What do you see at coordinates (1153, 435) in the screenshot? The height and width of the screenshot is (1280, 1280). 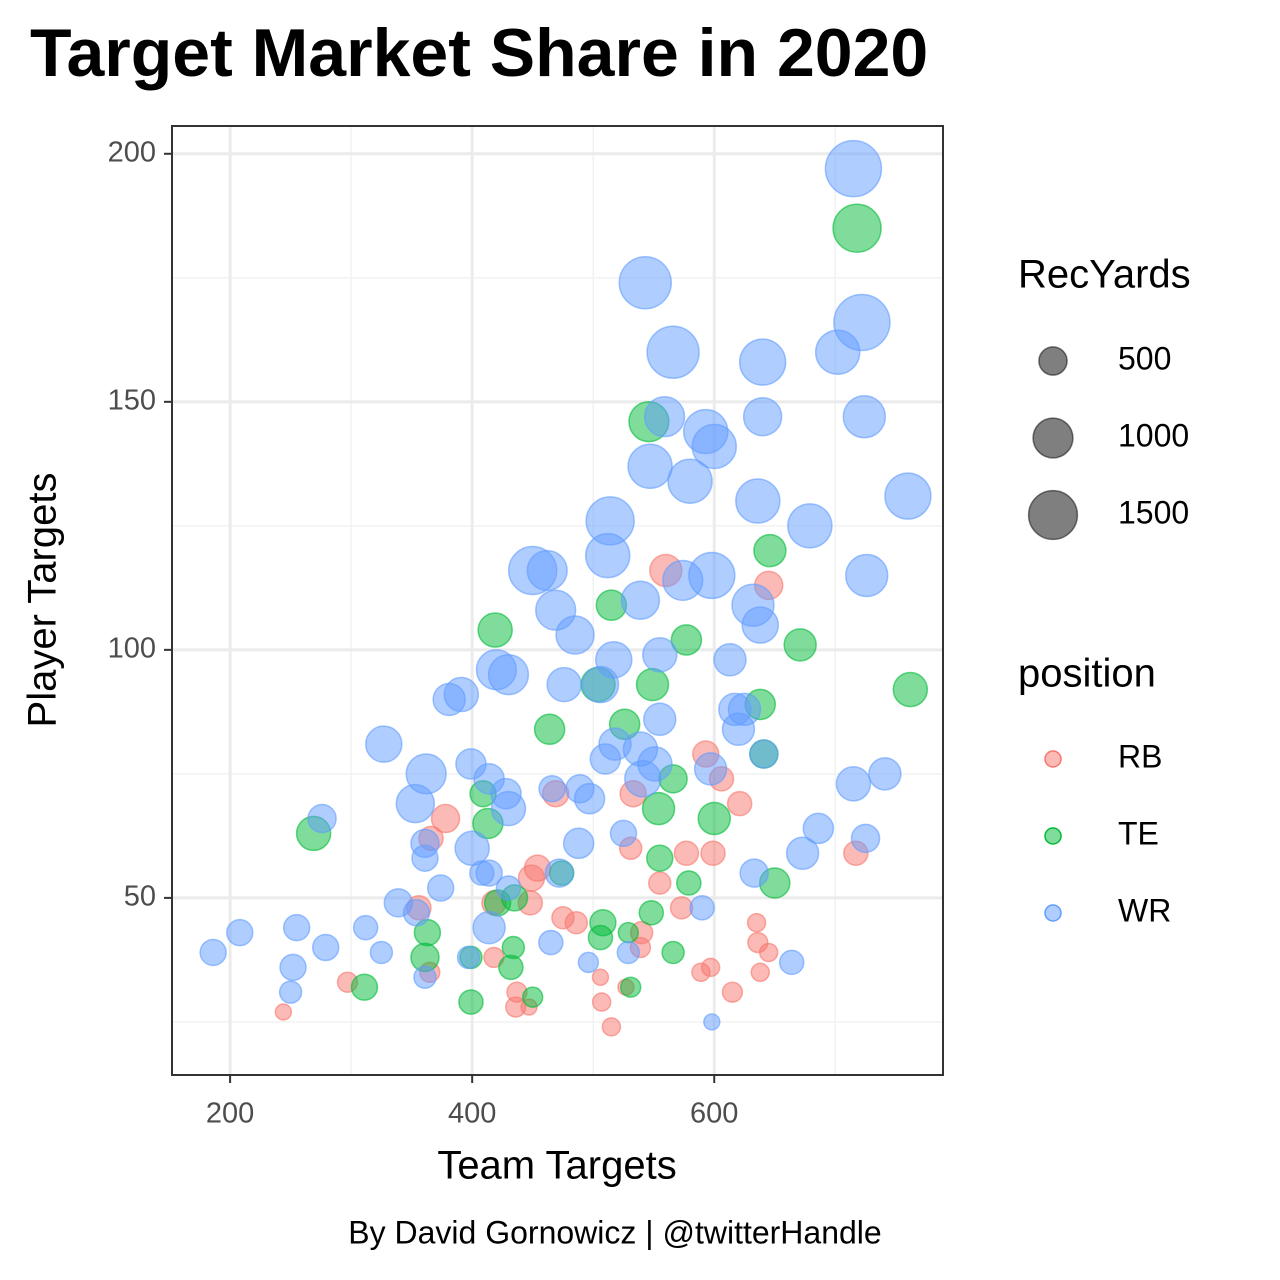 I see `size-legend-label: 1000` at bounding box center [1153, 435].